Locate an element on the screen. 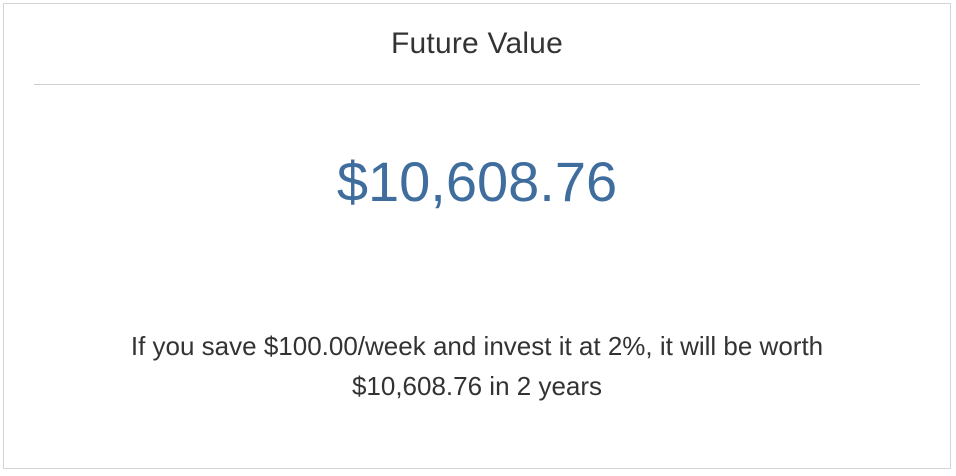  future-value-amount: $10,608.76 is located at coordinates (477, 181).